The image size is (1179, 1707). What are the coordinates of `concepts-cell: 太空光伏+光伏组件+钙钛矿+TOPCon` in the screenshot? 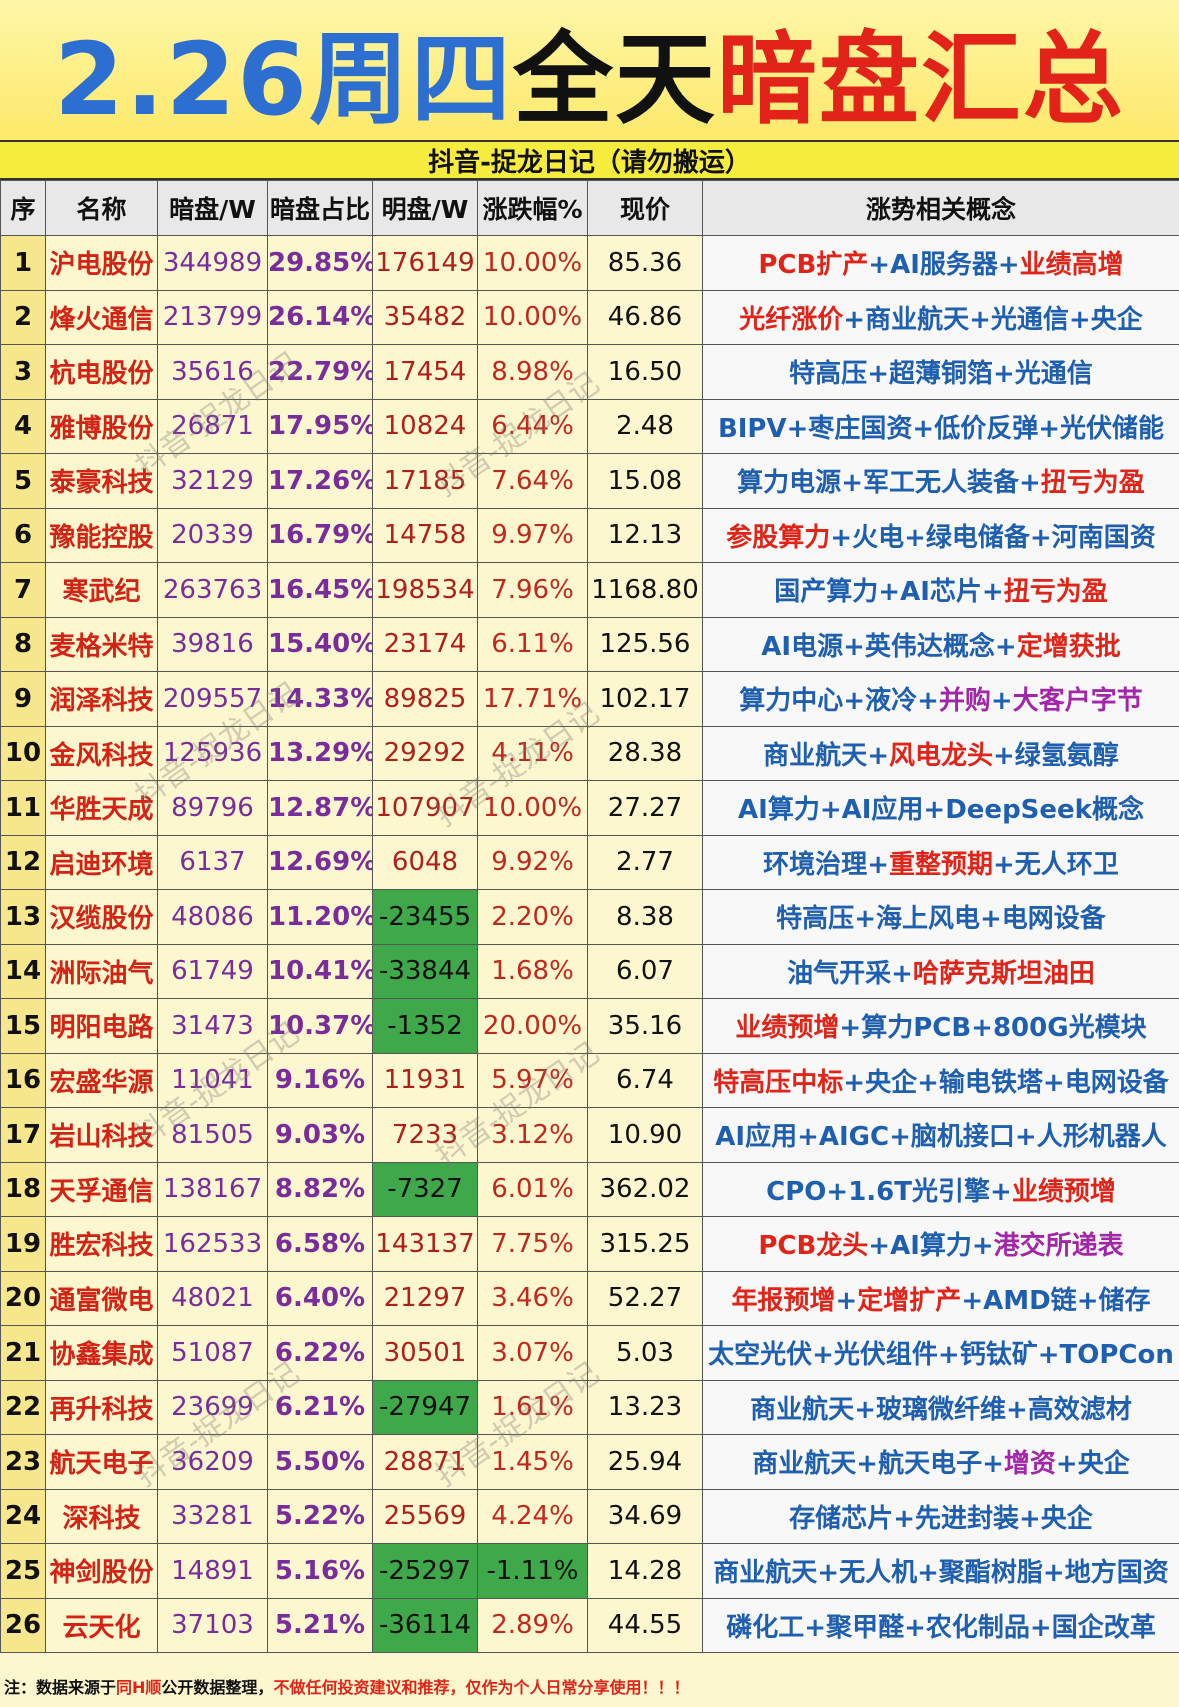 It's located at (940, 1353).